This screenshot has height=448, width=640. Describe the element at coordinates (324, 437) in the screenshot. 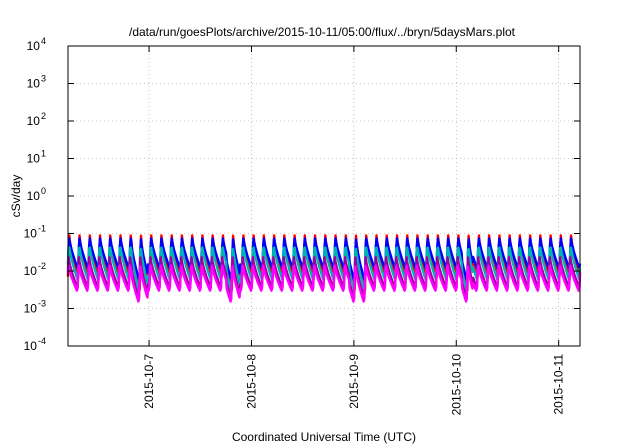

I see `x-axis-label: Coordinated Universal Time (UTC)` at that location.